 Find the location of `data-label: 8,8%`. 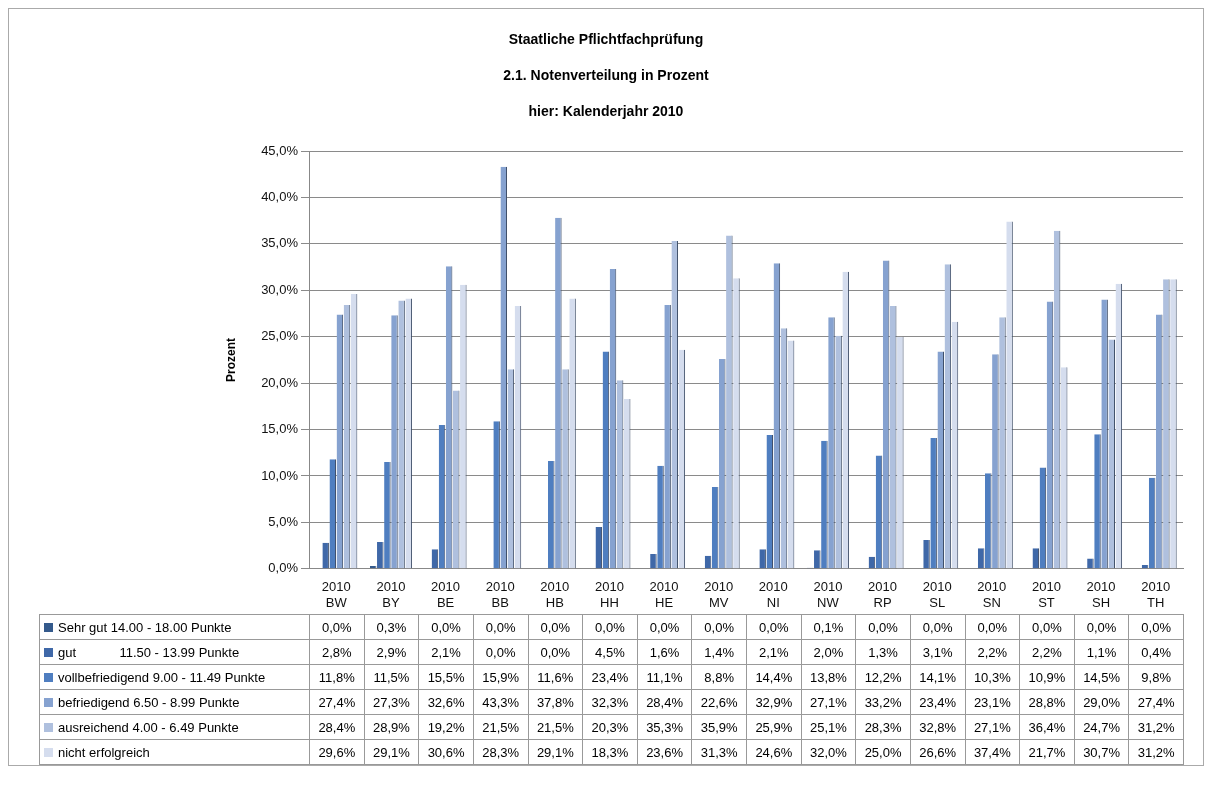

data-label: 8,8% is located at coordinates (719, 677).